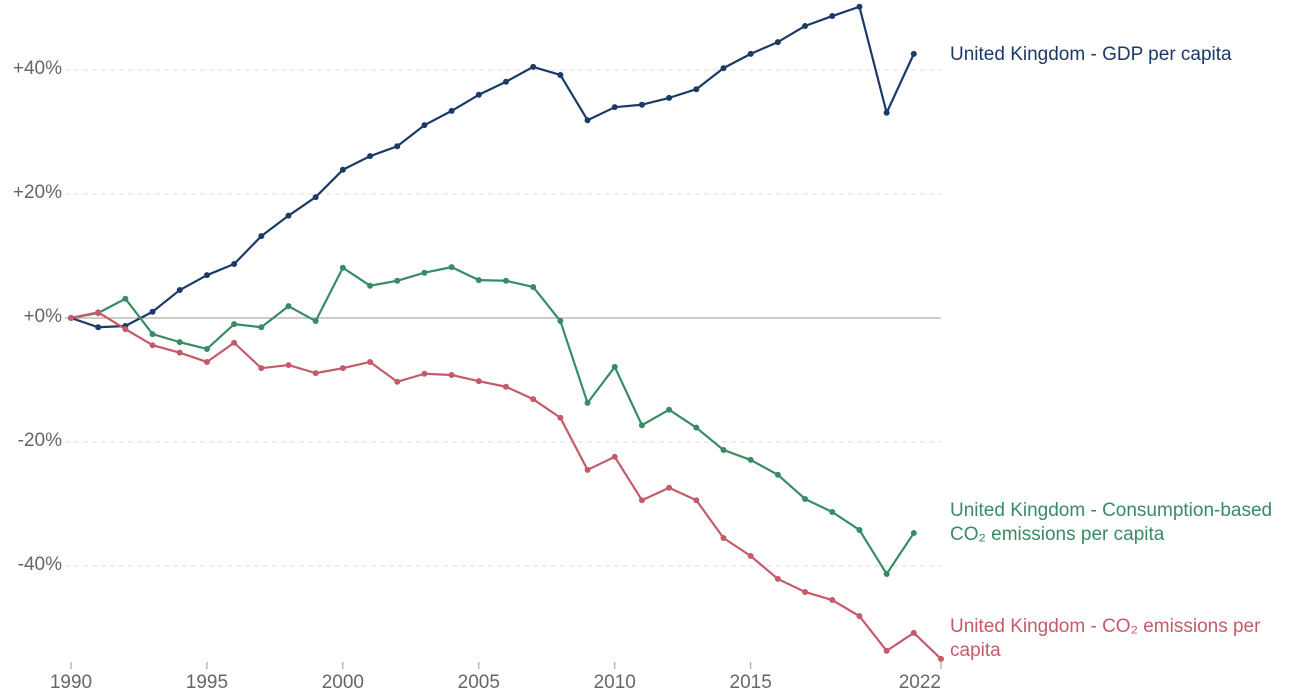 This screenshot has width=1312, height=695. I want to click on series-label: United Kingdom - CO₂ emissions per capita, so click(1105, 638).